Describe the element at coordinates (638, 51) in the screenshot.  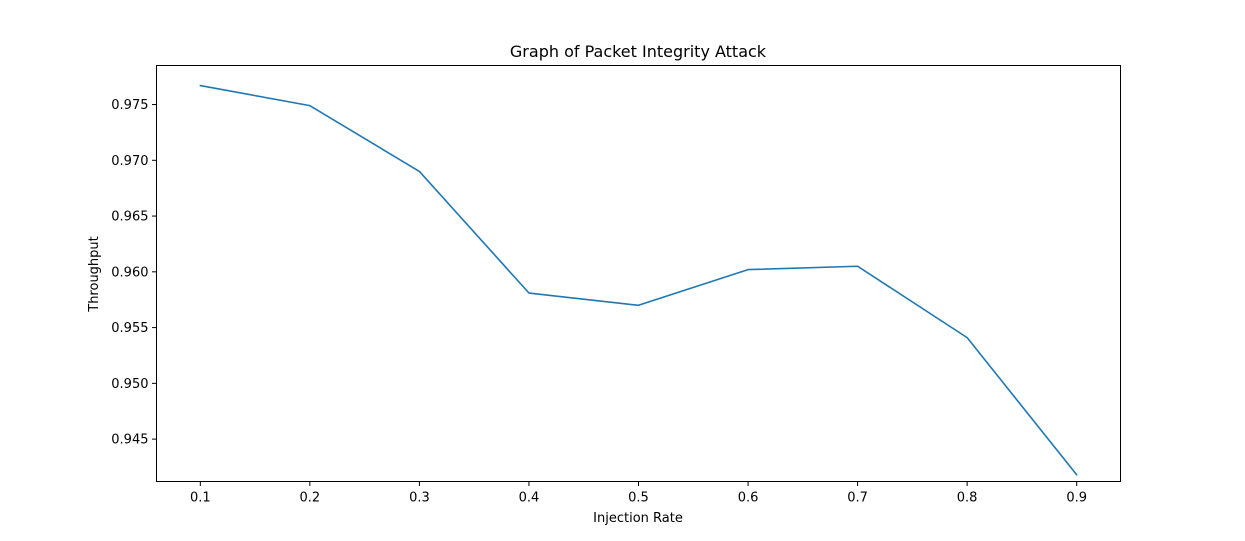
I see `chart-title: Graph of Packet Integrity Attack` at that location.